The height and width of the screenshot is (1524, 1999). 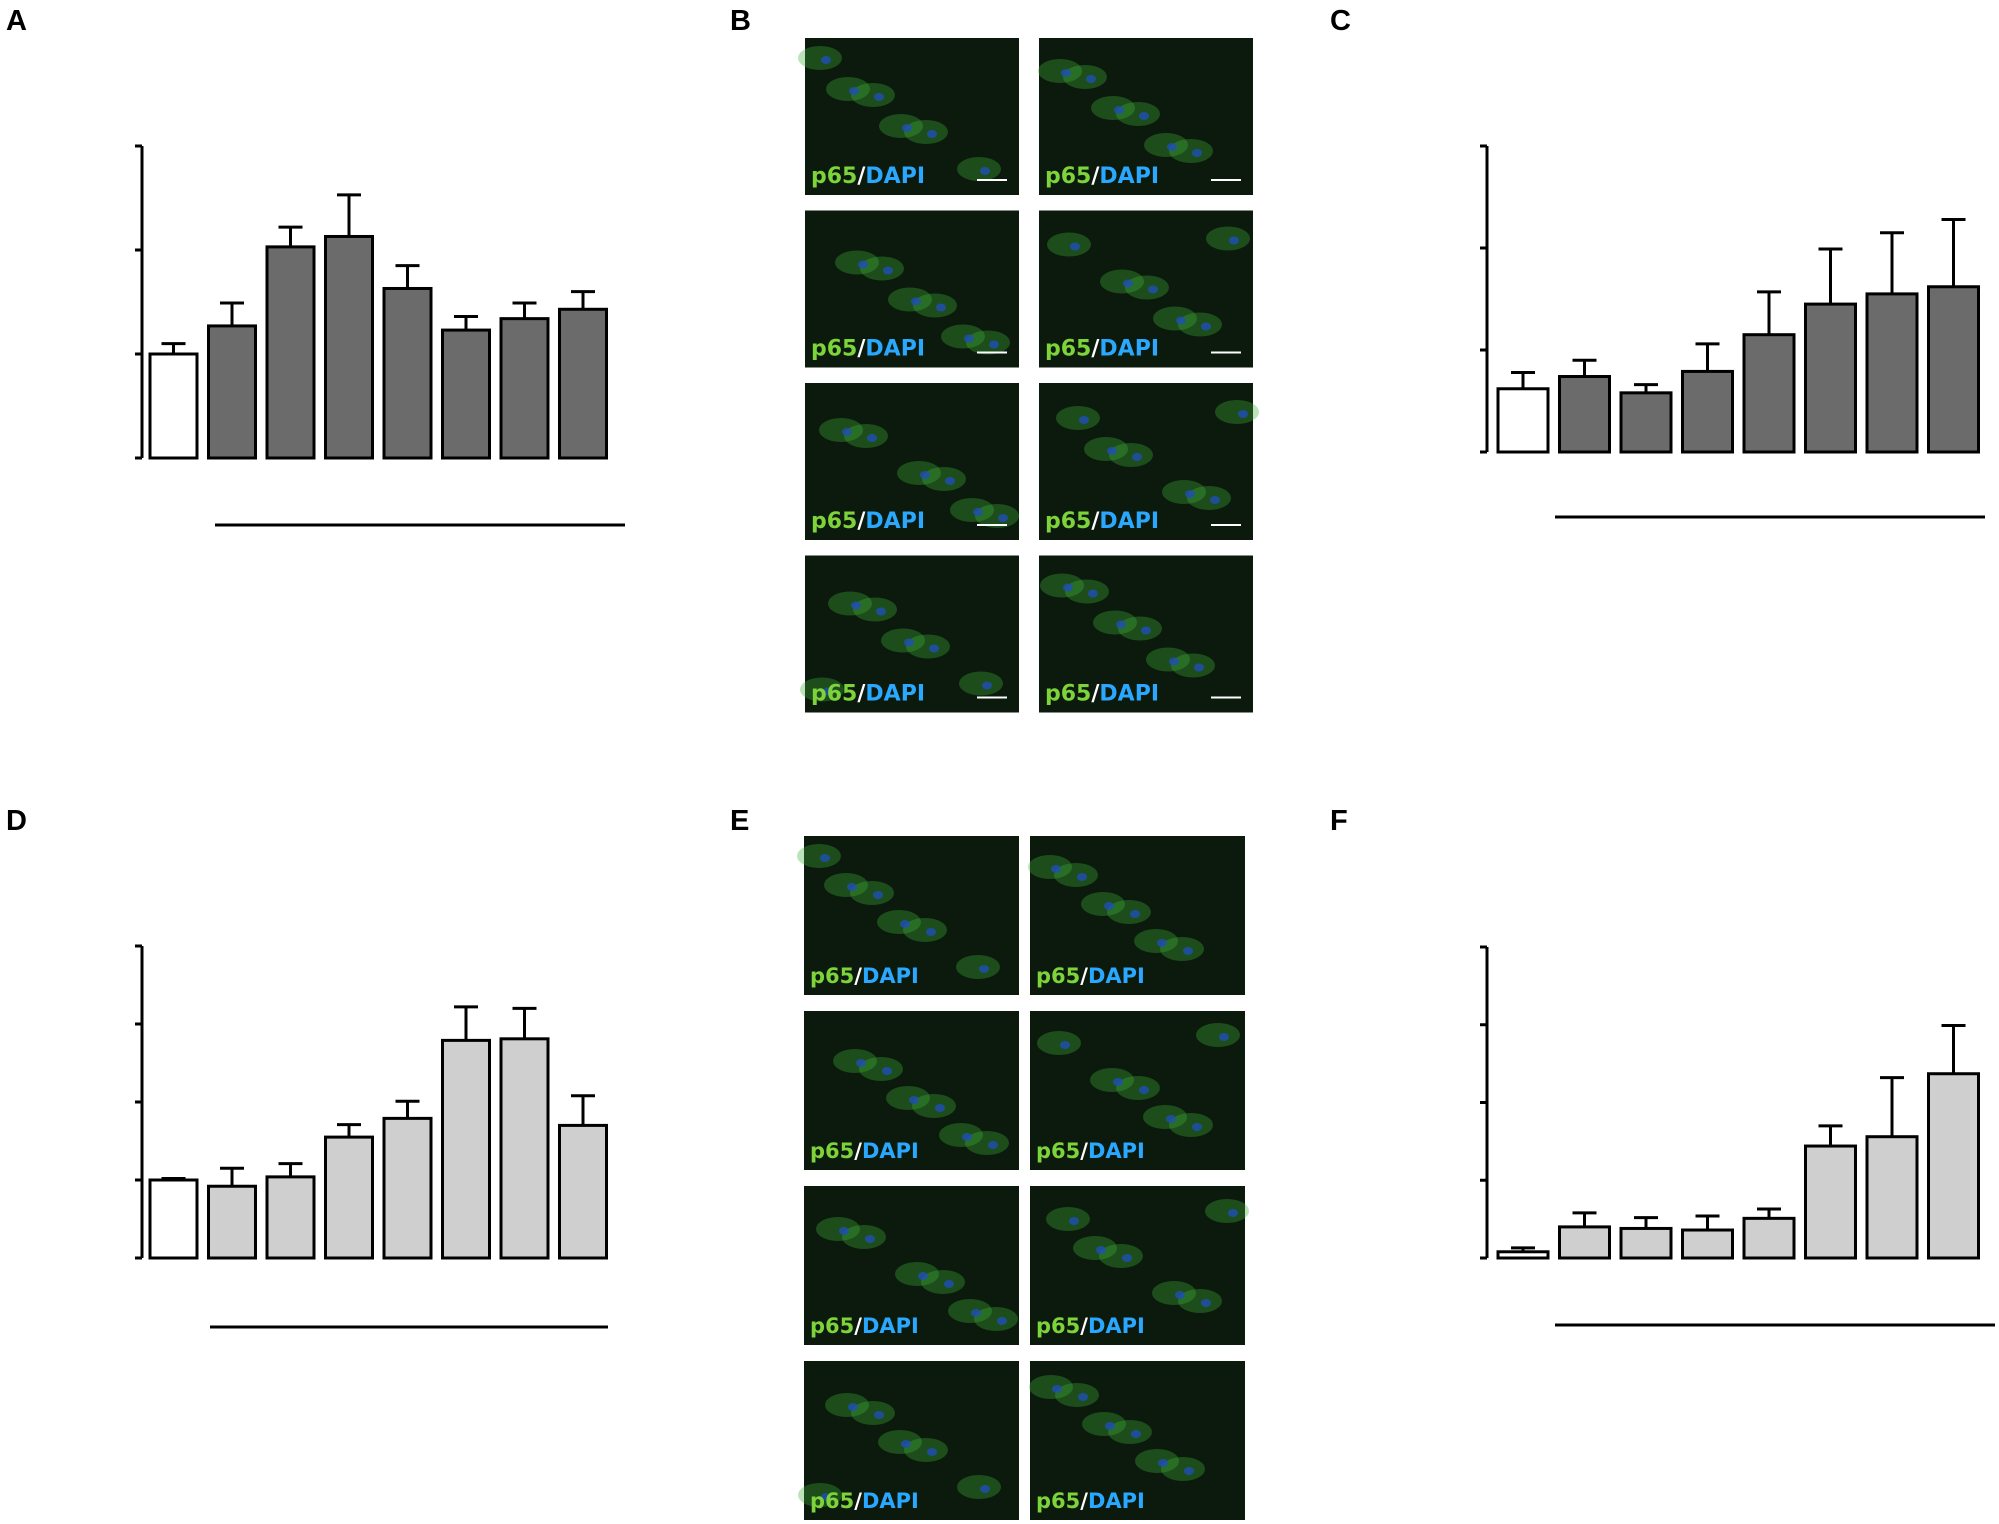 I want to click on micrograph-b-2-stain-legend: p65/DAPI, so click(x=868, y=349).